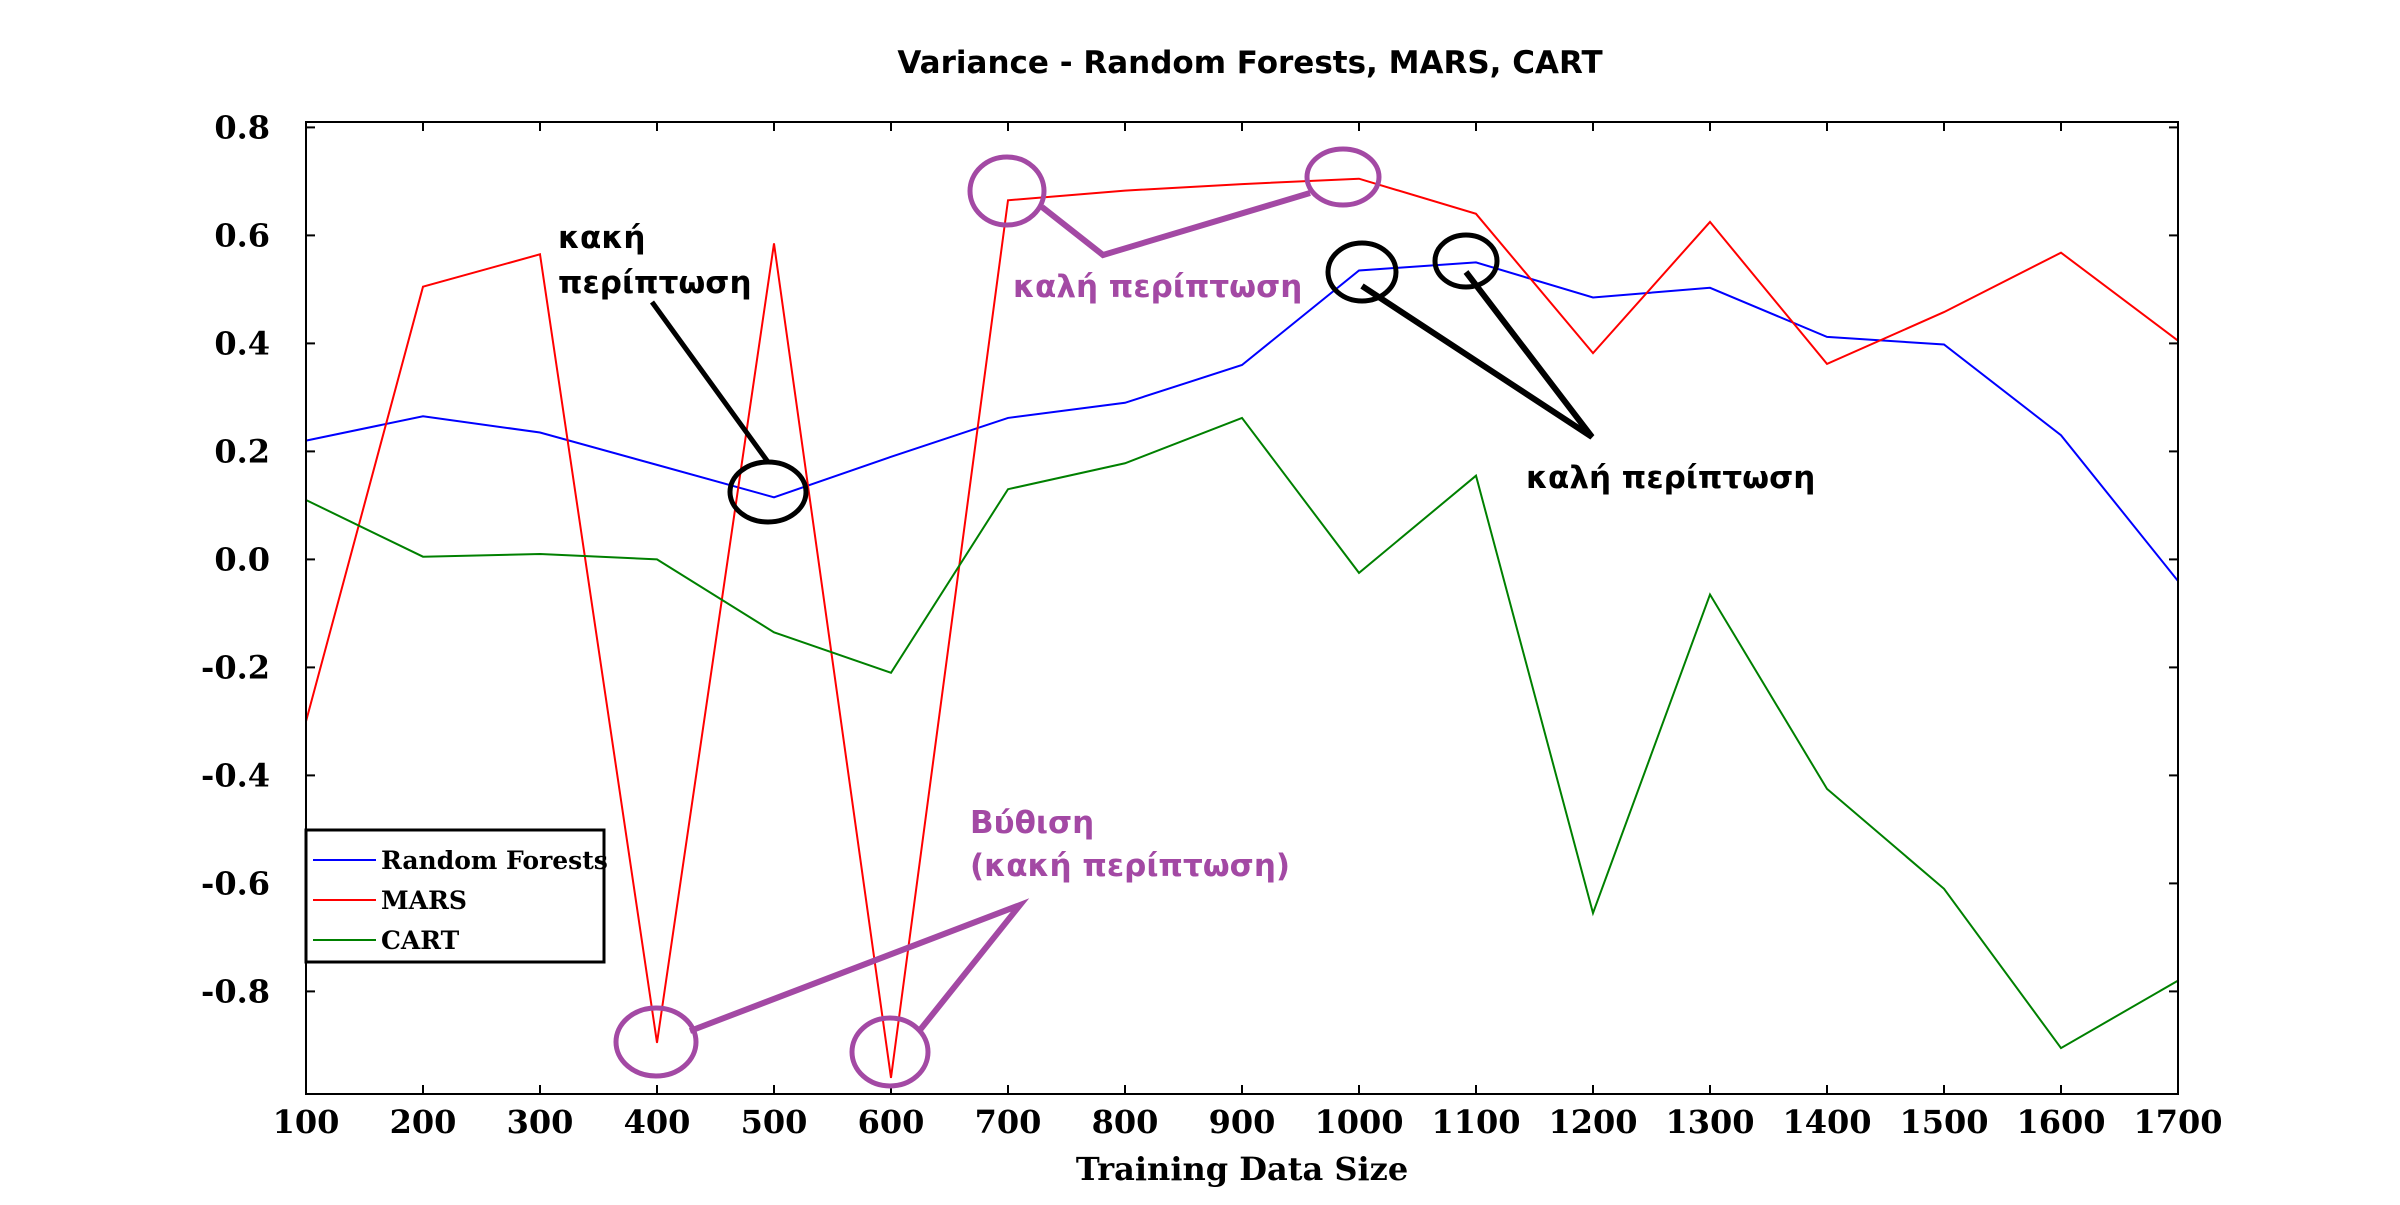 Image resolution: width=2400 pixels, height=1205 pixels. Describe the element at coordinates (891, 1122) in the screenshot. I see `x-tick-label: 600` at that location.